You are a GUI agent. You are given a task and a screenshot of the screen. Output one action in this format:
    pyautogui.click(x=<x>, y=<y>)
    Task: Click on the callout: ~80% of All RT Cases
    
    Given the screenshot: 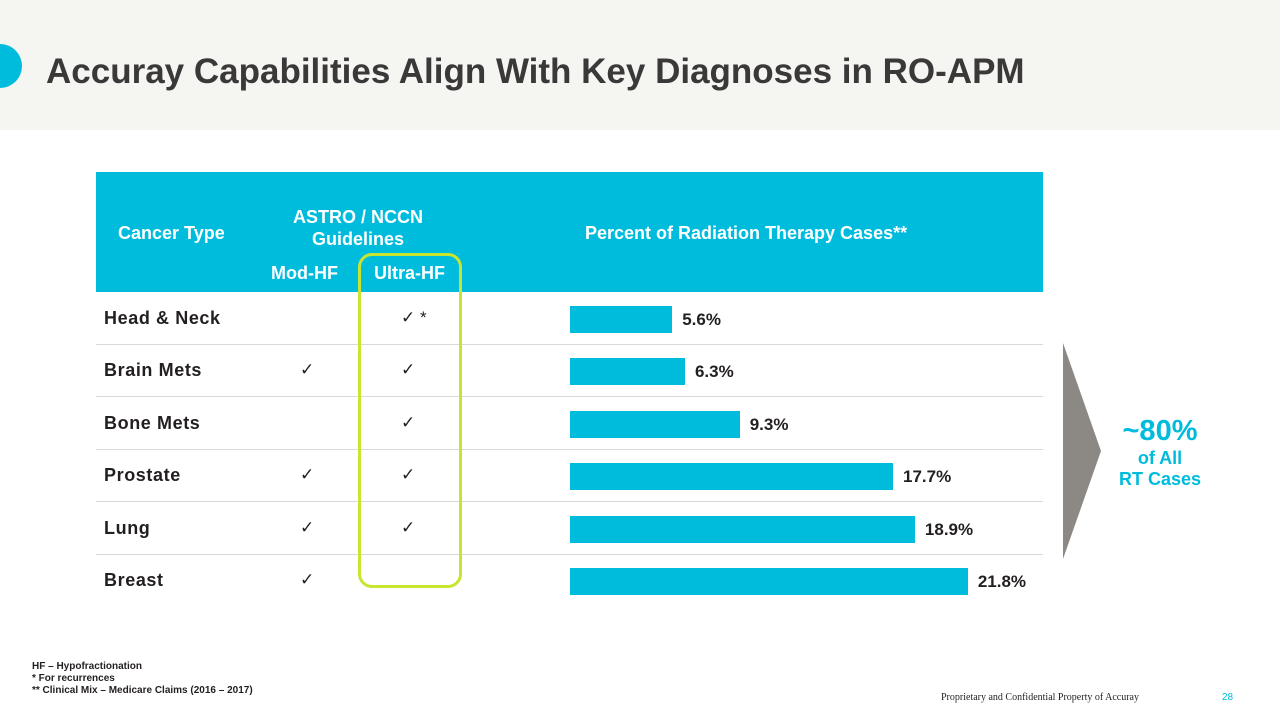 What is the action you would take?
    pyautogui.click(x=1160, y=452)
    